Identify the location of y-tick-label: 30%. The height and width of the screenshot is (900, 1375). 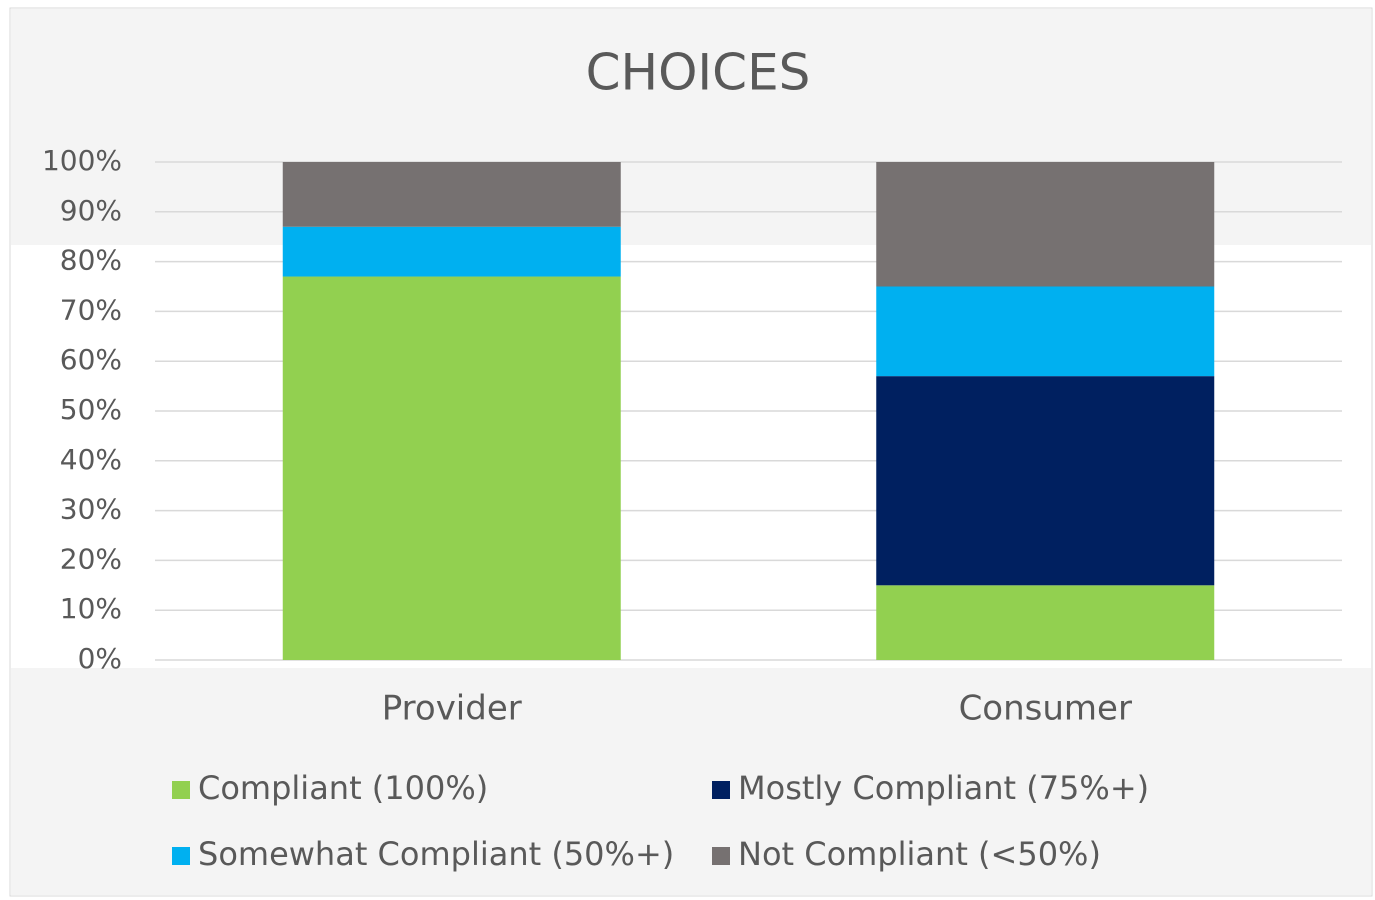
(91, 509).